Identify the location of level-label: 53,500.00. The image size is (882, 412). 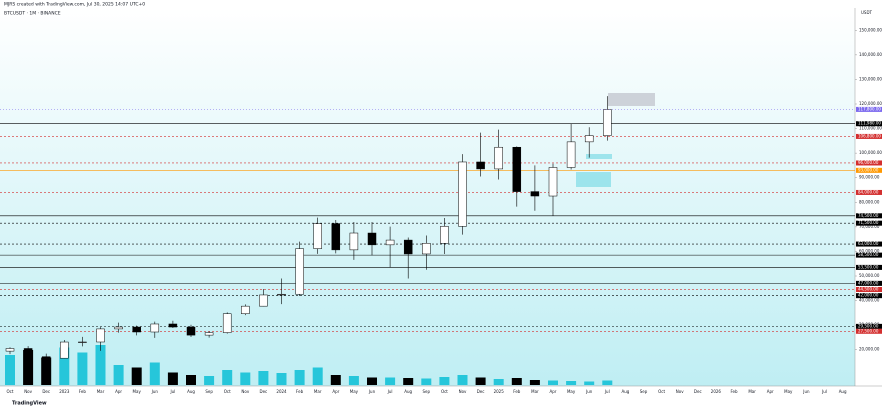
(868, 266).